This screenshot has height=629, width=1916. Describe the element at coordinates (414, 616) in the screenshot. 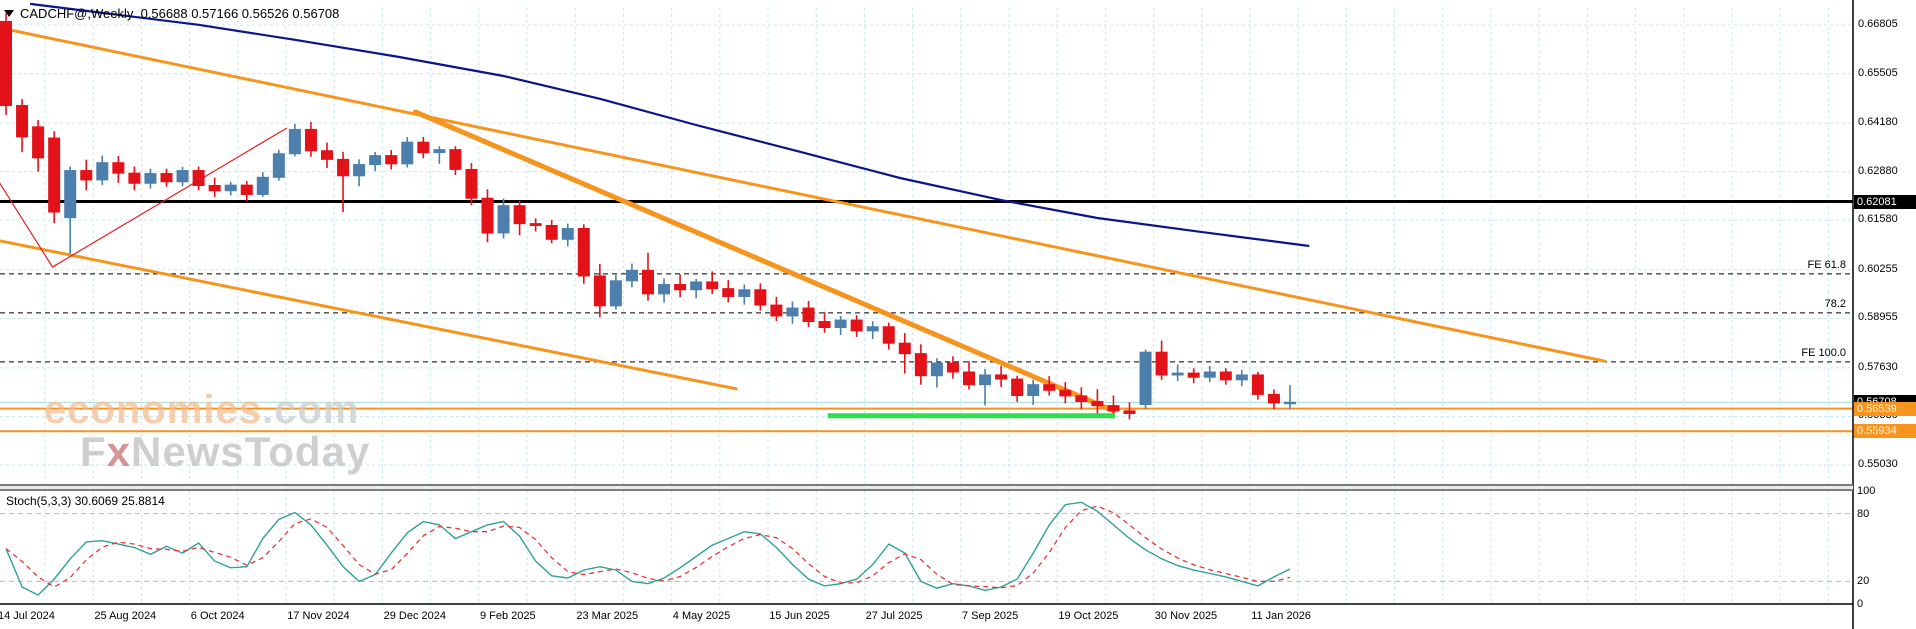

I see `x-axis-date-label: 29 Dec 2024` at that location.